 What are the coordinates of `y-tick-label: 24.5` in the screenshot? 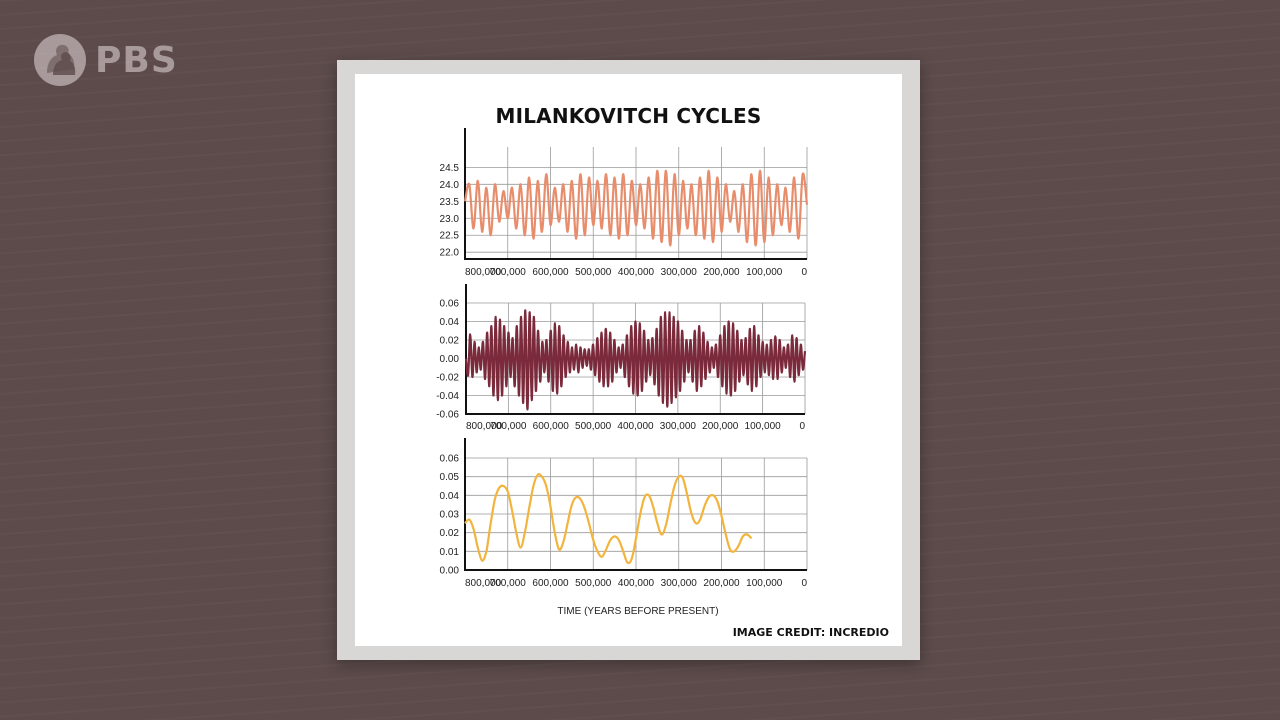 It's located at (450, 168).